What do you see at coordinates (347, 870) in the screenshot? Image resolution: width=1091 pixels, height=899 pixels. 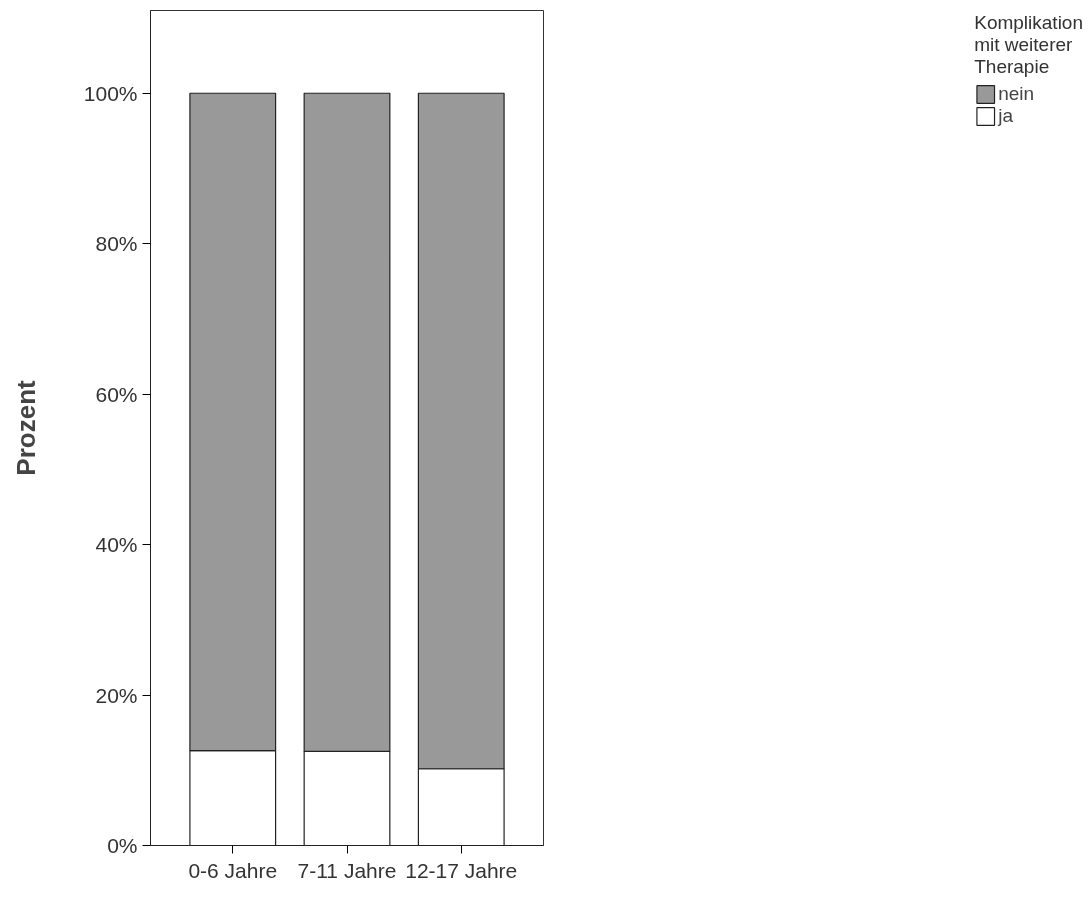 I see `x-tick-label: 7-11 Jahre` at bounding box center [347, 870].